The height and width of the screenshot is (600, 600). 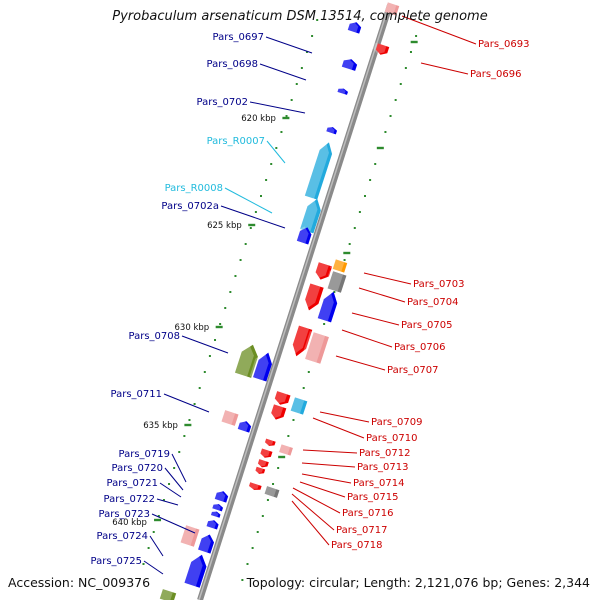 What do you see at coordinates (224, 226) in the screenshot?
I see `scale-tick-label: 625 kbp` at bounding box center [224, 226].